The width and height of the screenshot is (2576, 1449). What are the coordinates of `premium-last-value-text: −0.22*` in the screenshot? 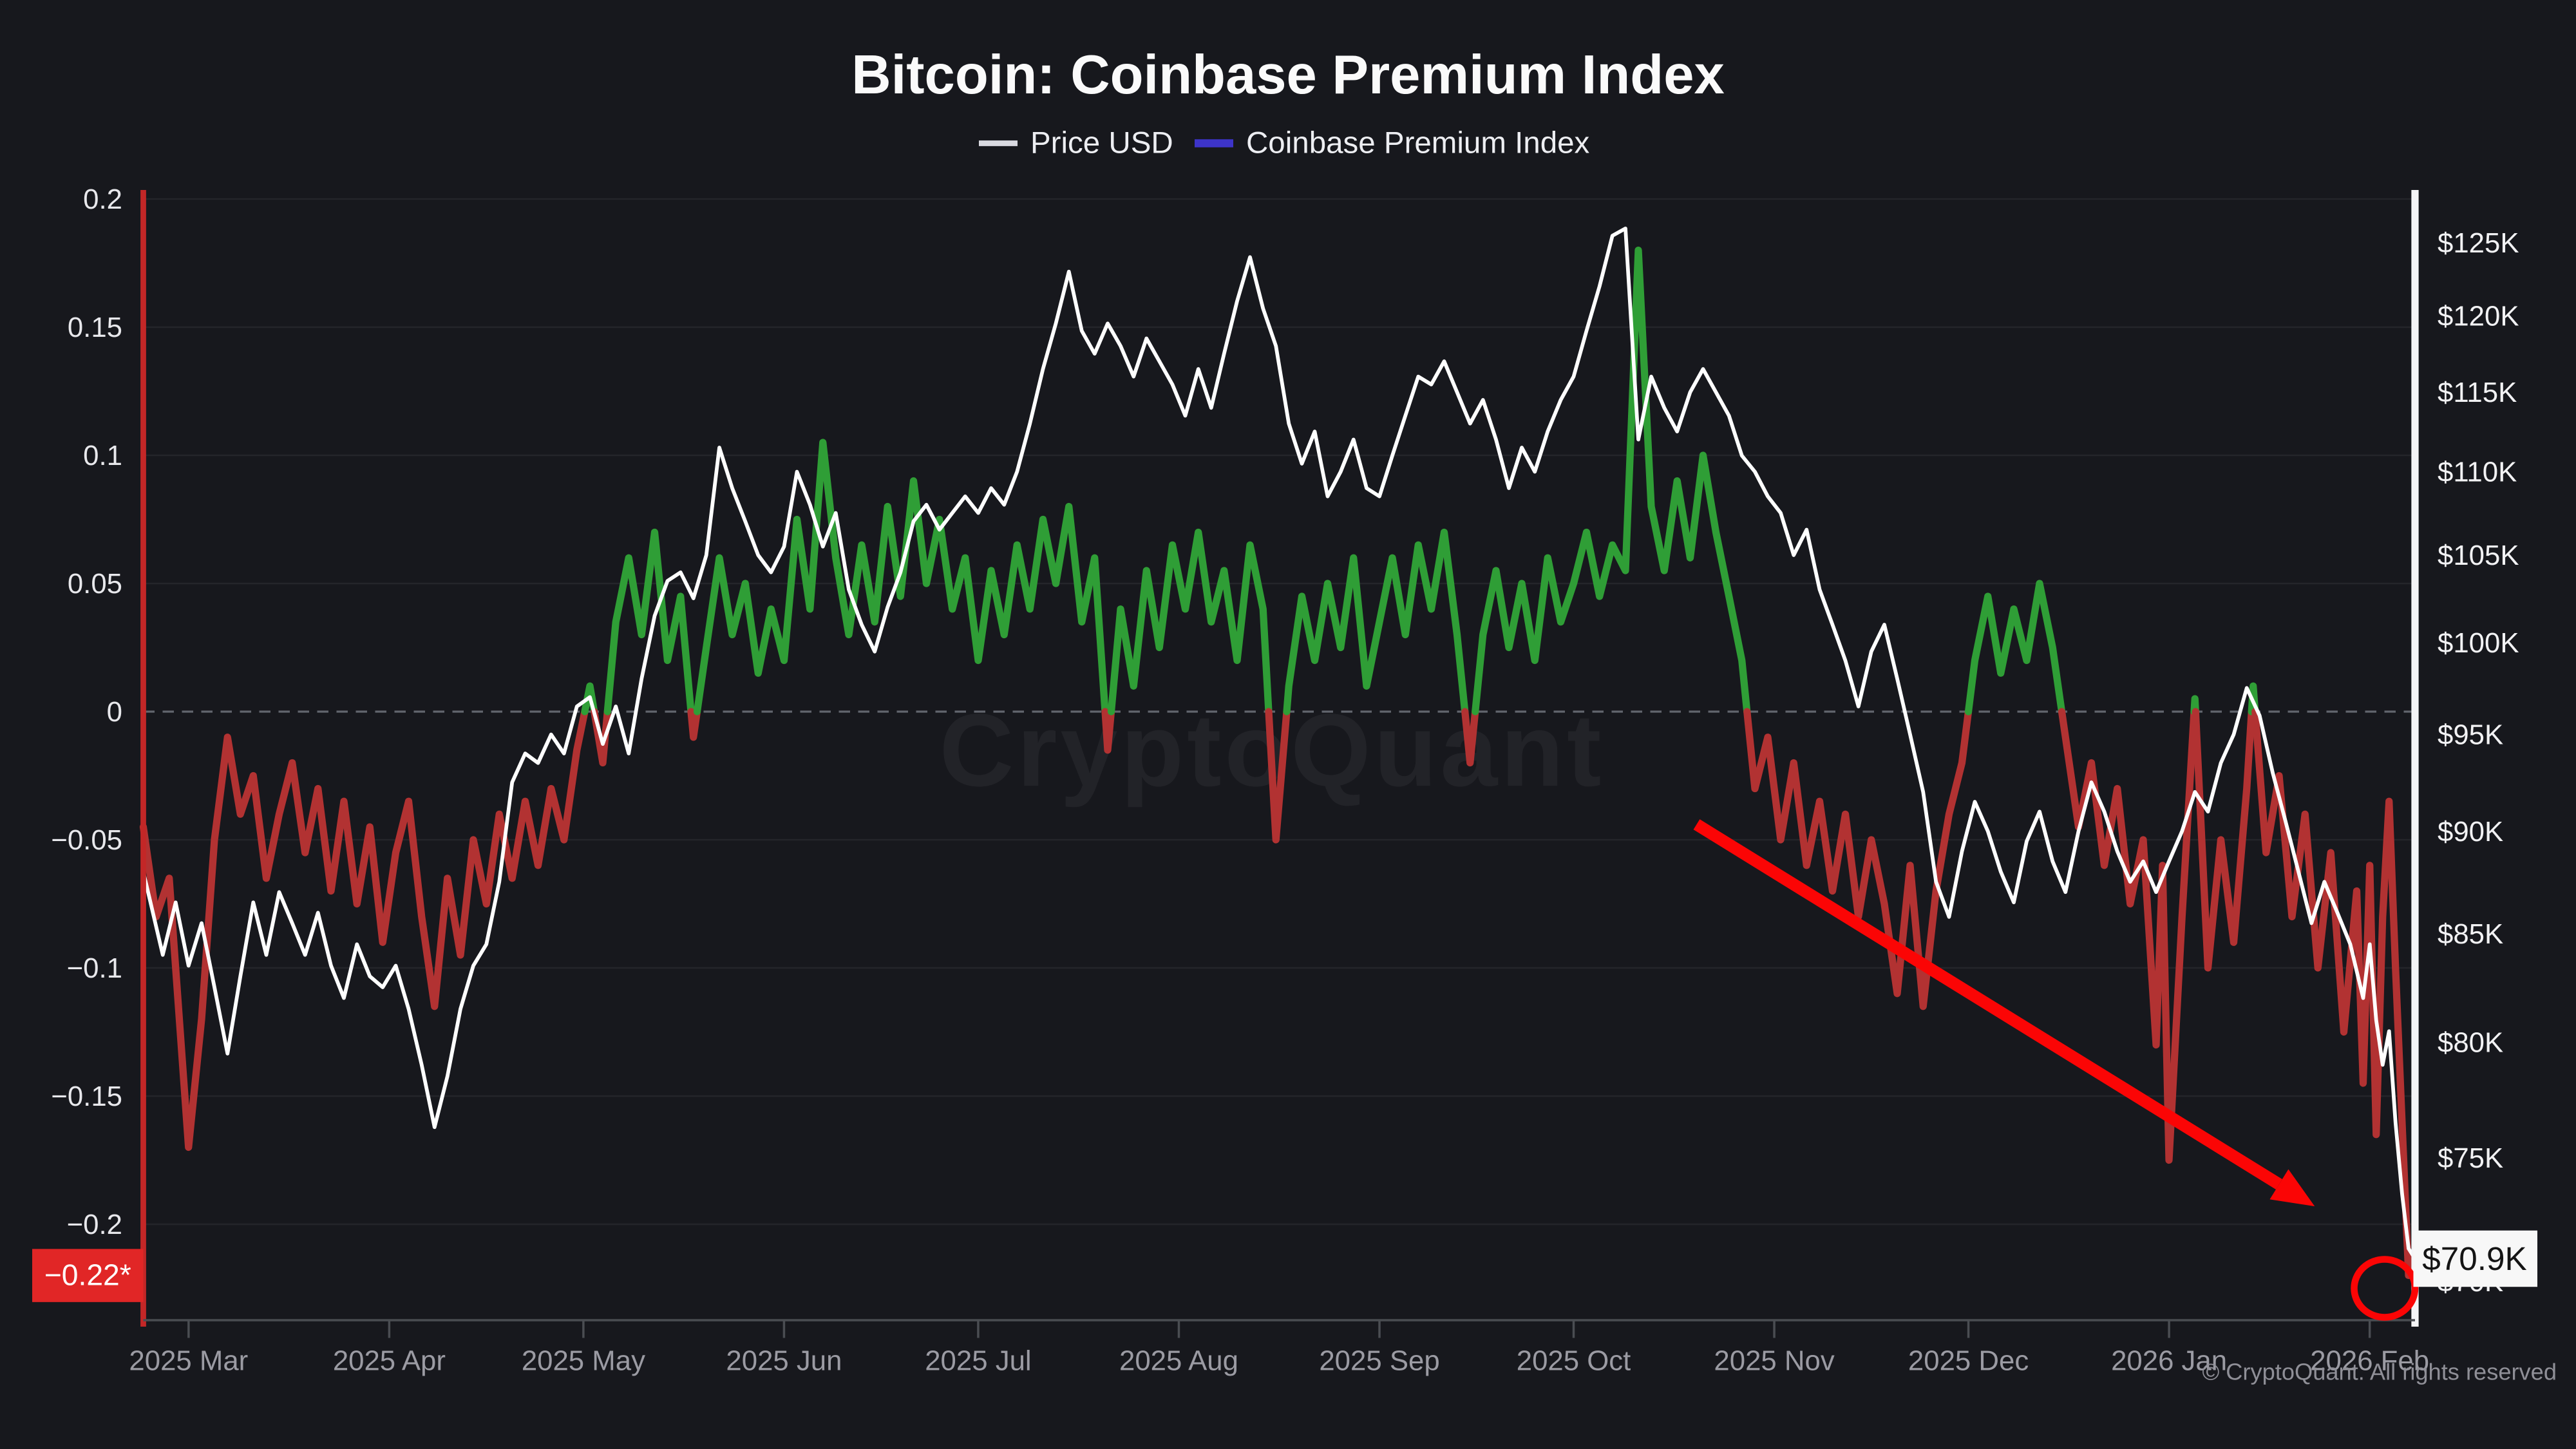 It's located at (87, 1275).